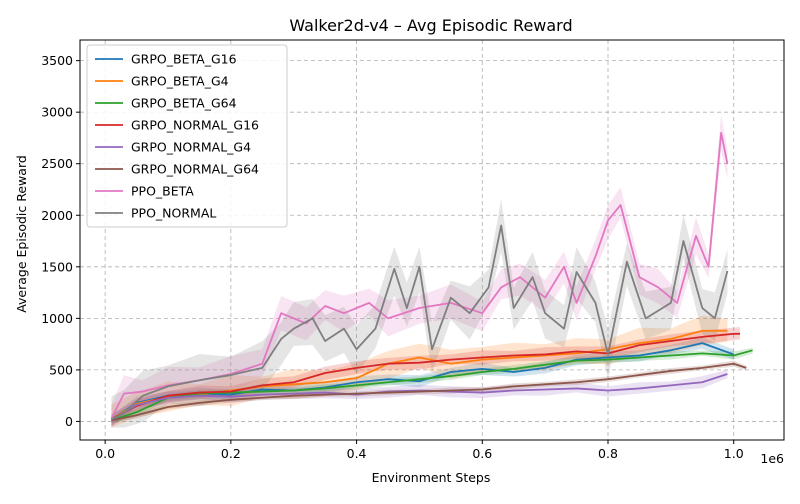  Describe the element at coordinates (57, 318) in the screenshot. I see `y-tick-label: 1000` at that location.